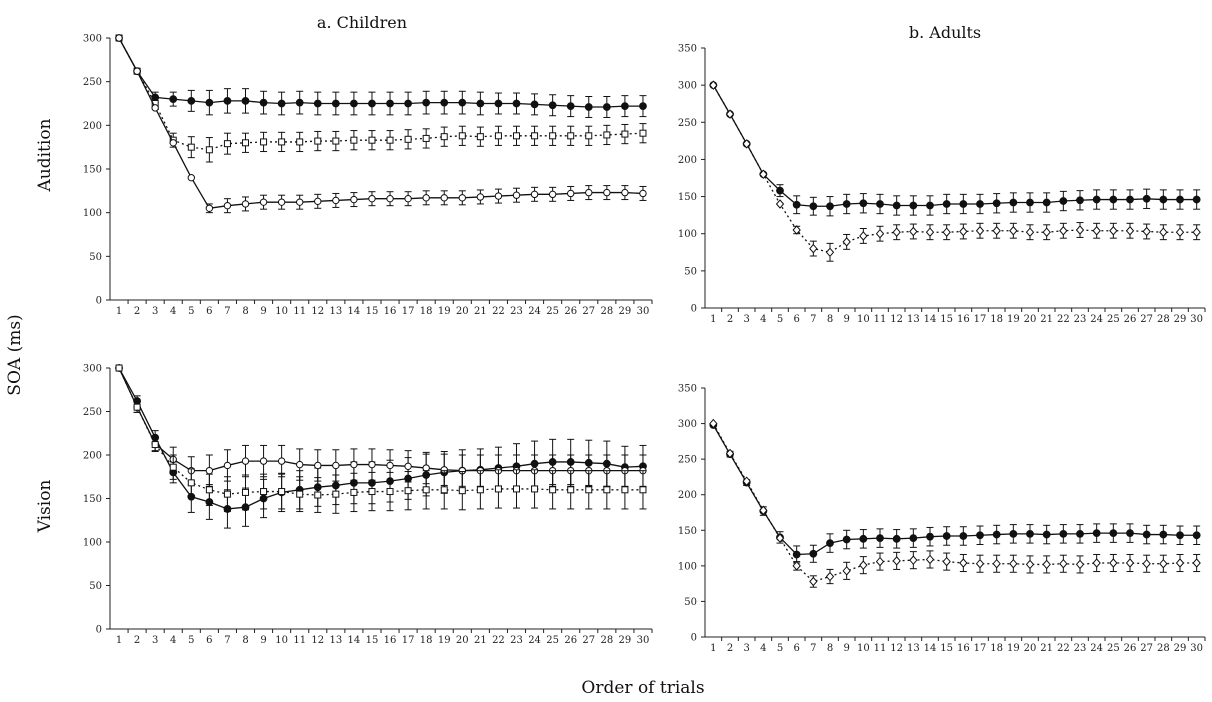 The height and width of the screenshot is (702, 1212). What do you see at coordinates (880, 319) in the screenshot?
I see `x-tick-label: 11` at bounding box center [880, 319].